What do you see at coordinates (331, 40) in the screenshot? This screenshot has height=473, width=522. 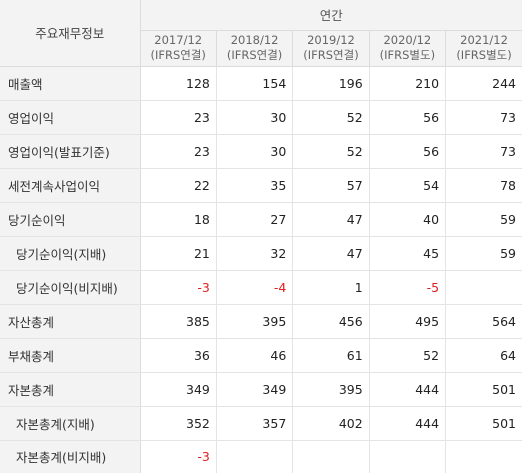 I see `column-period: 2019/12` at bounding box center [331, 40].